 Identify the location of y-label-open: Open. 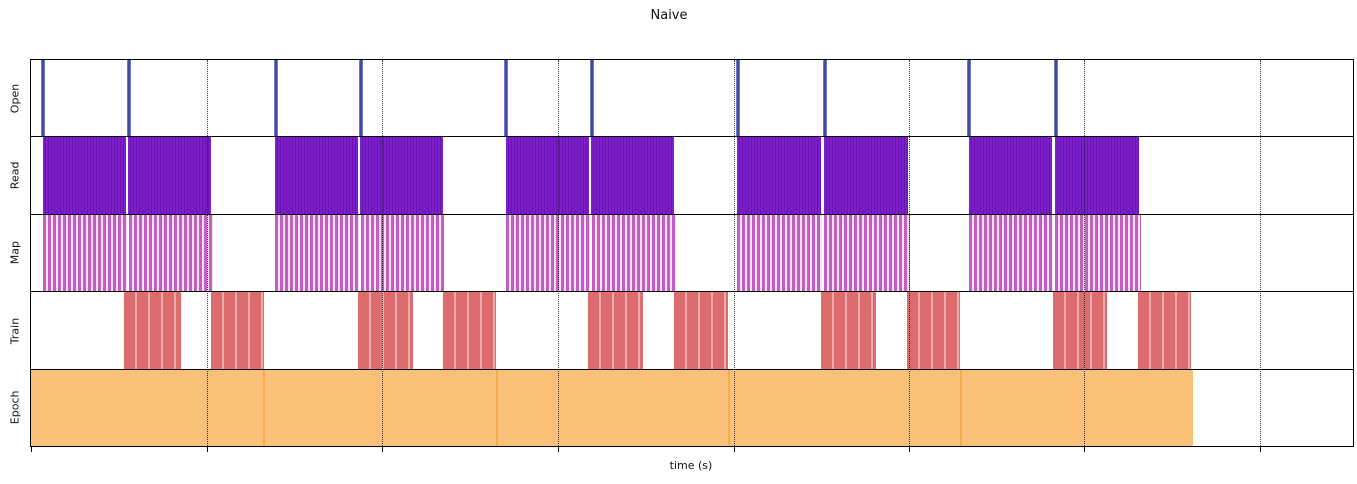
(15, 98).